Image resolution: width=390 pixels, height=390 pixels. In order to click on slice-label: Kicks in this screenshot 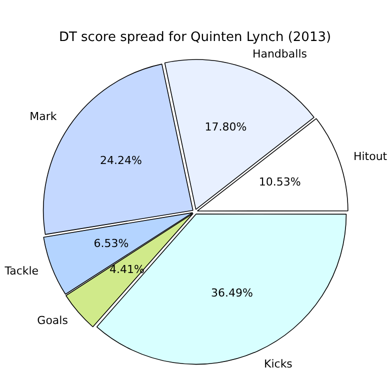, I will do `click(278, 363)`.